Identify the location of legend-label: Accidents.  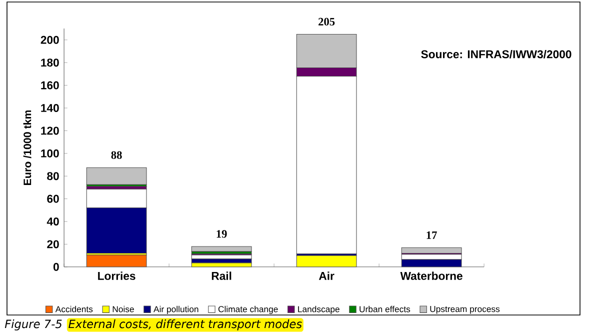
(74, 309).